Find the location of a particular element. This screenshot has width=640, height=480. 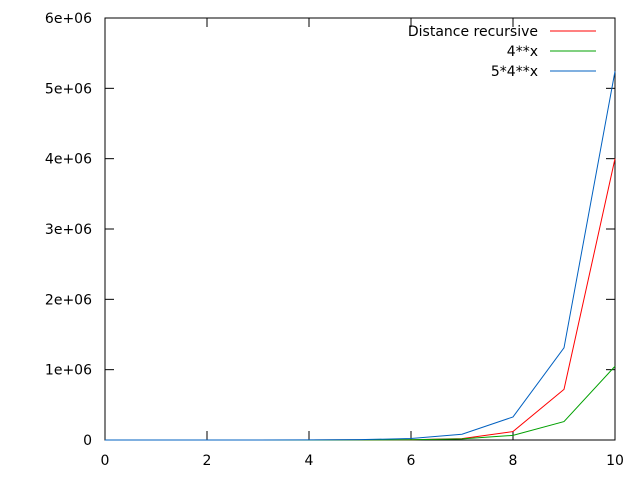

legend-label: Distance recursive is located at coordinates (473, 32).